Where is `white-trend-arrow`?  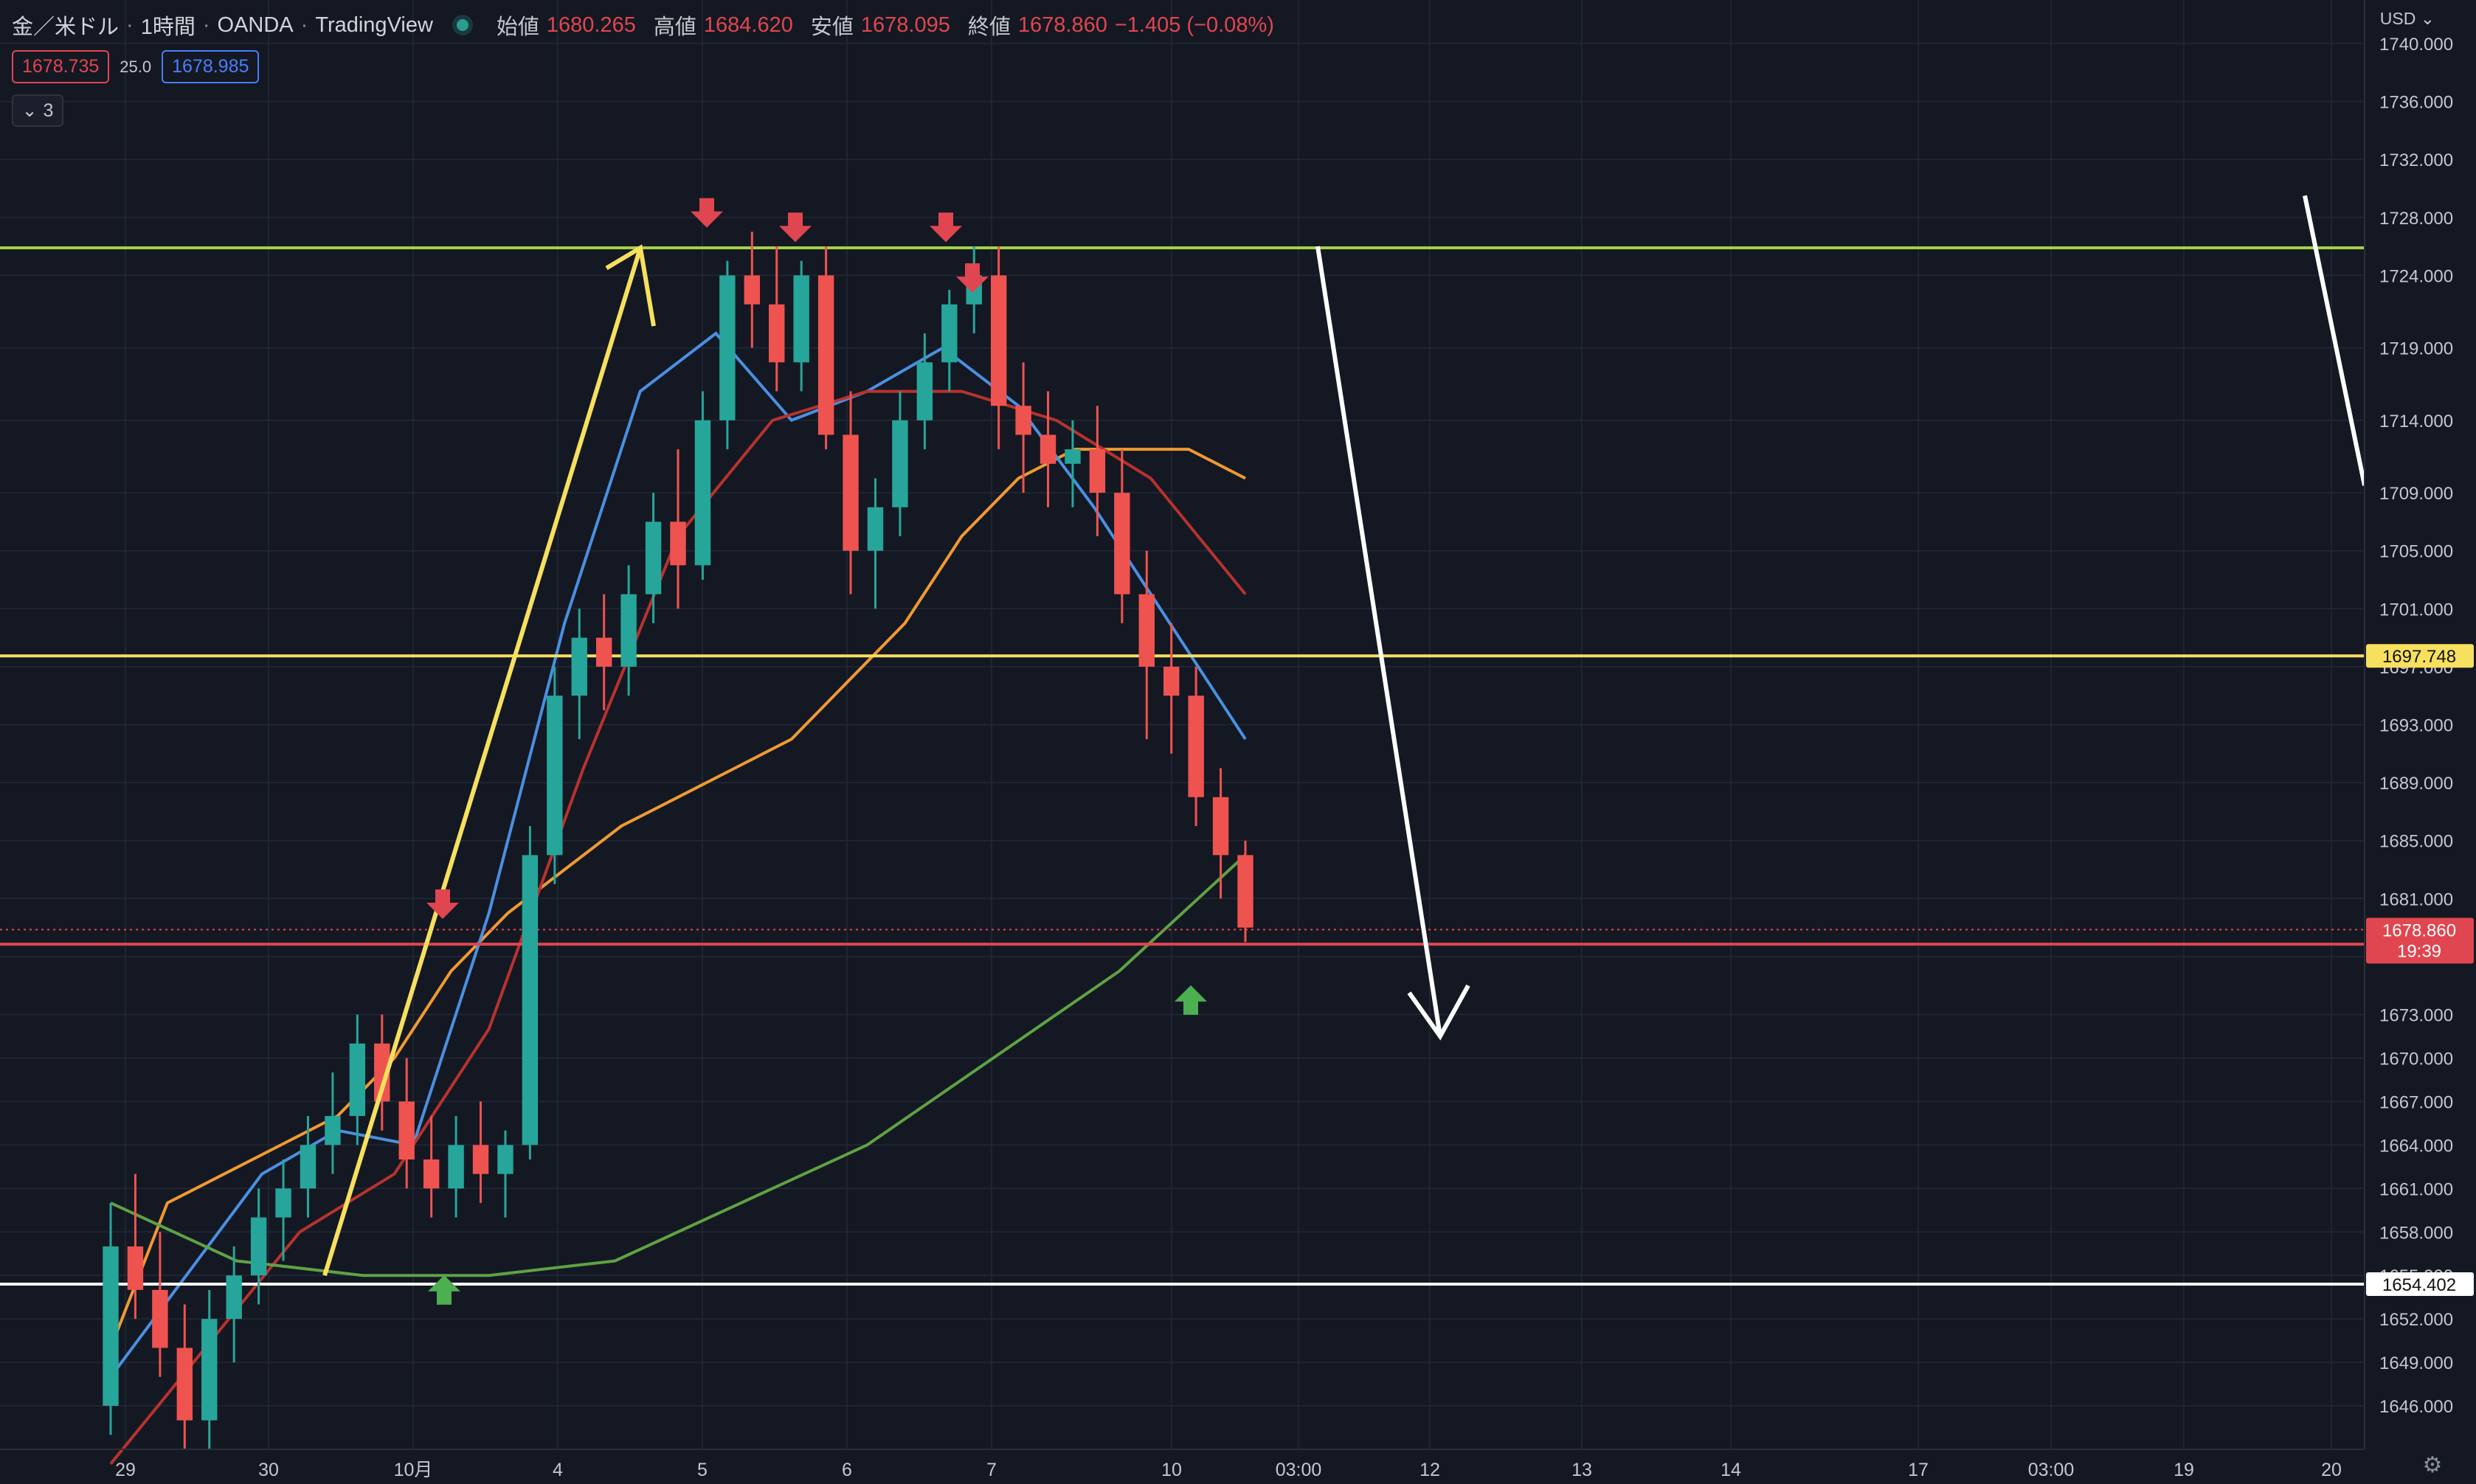
white-trend-arrow is located at coordinates (1378, 641).